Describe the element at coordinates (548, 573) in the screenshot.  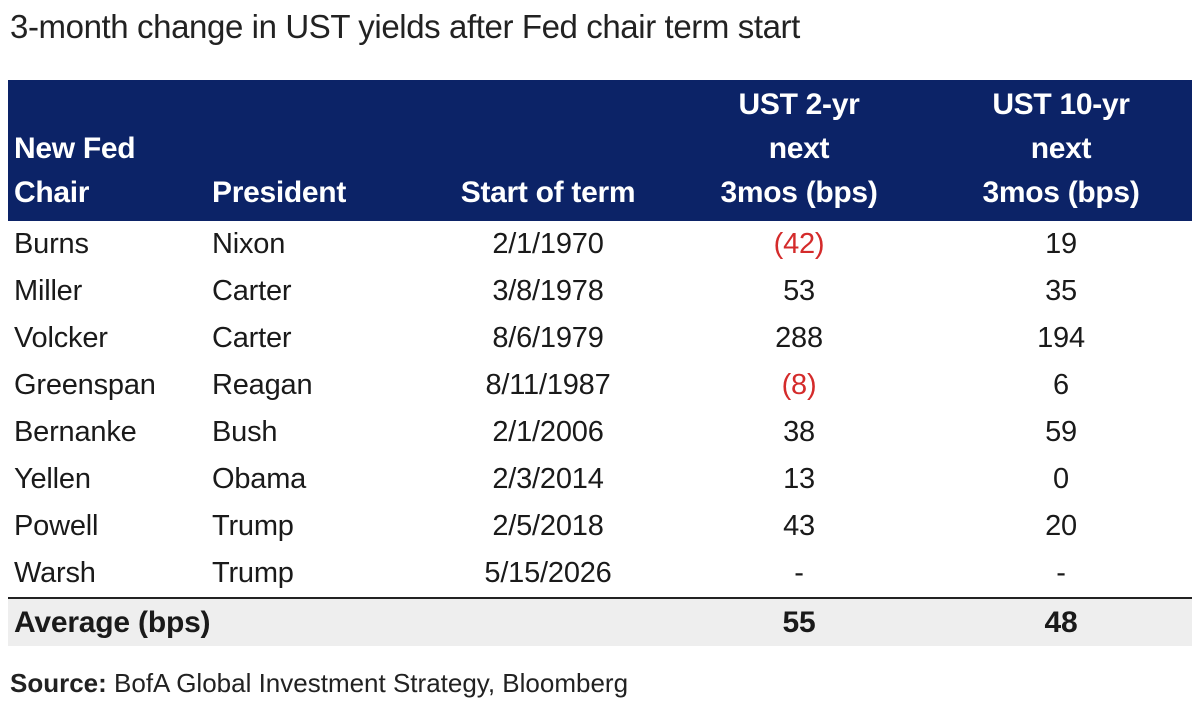
I see `cell-start-of-term: 5/15/2026` at that location.